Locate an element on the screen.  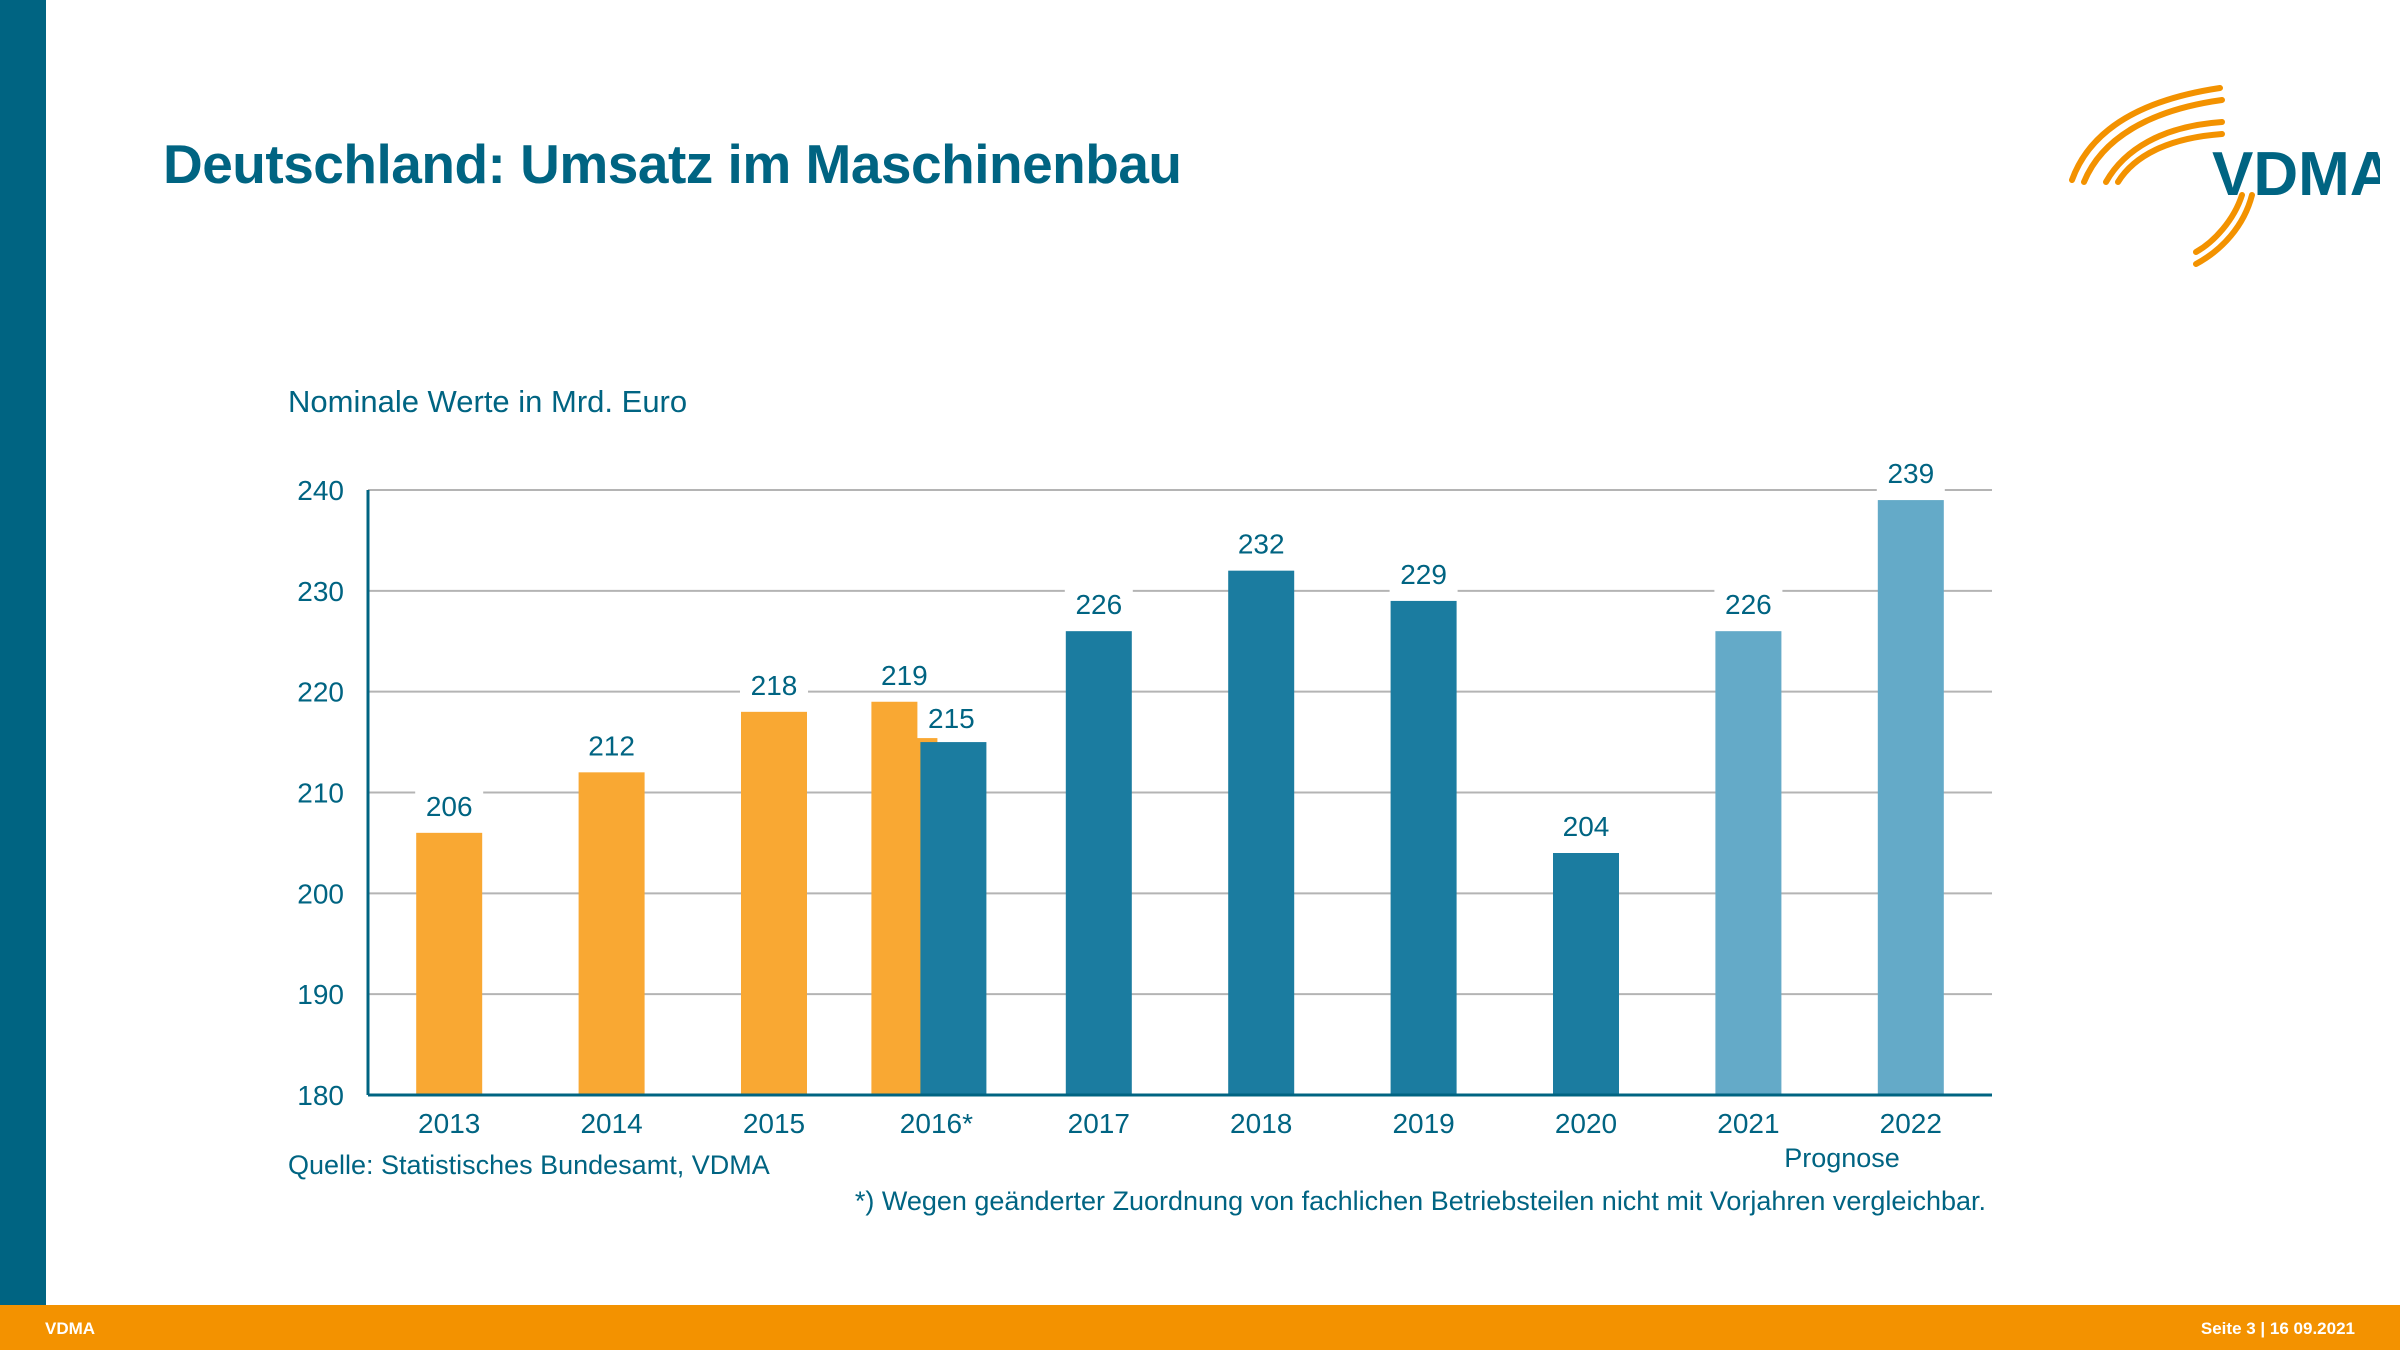
data-label: 206 is located at coordinates (449, 806).